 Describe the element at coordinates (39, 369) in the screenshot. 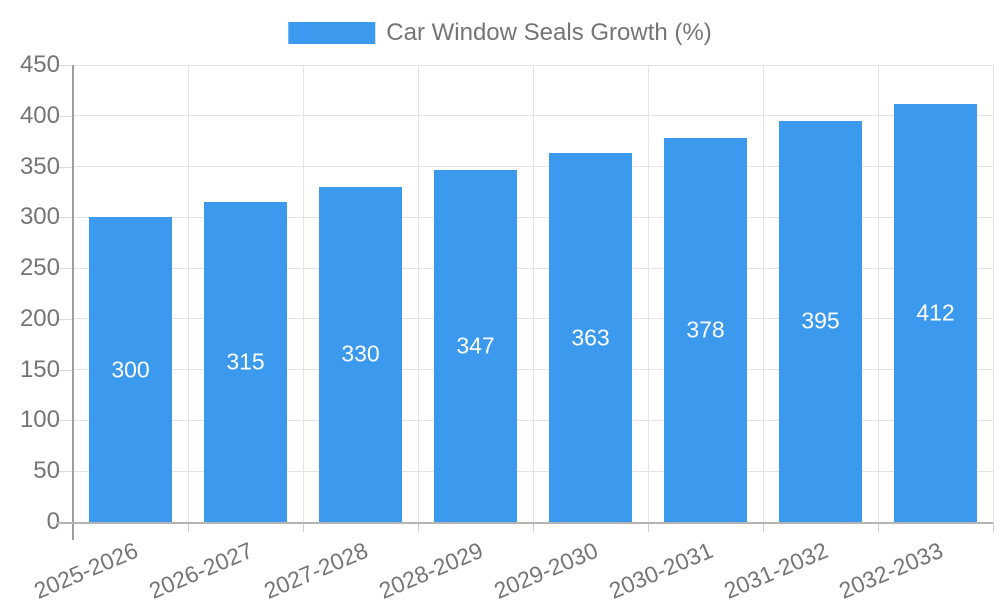

I see `y-axis-tick-label: 150` at that location.